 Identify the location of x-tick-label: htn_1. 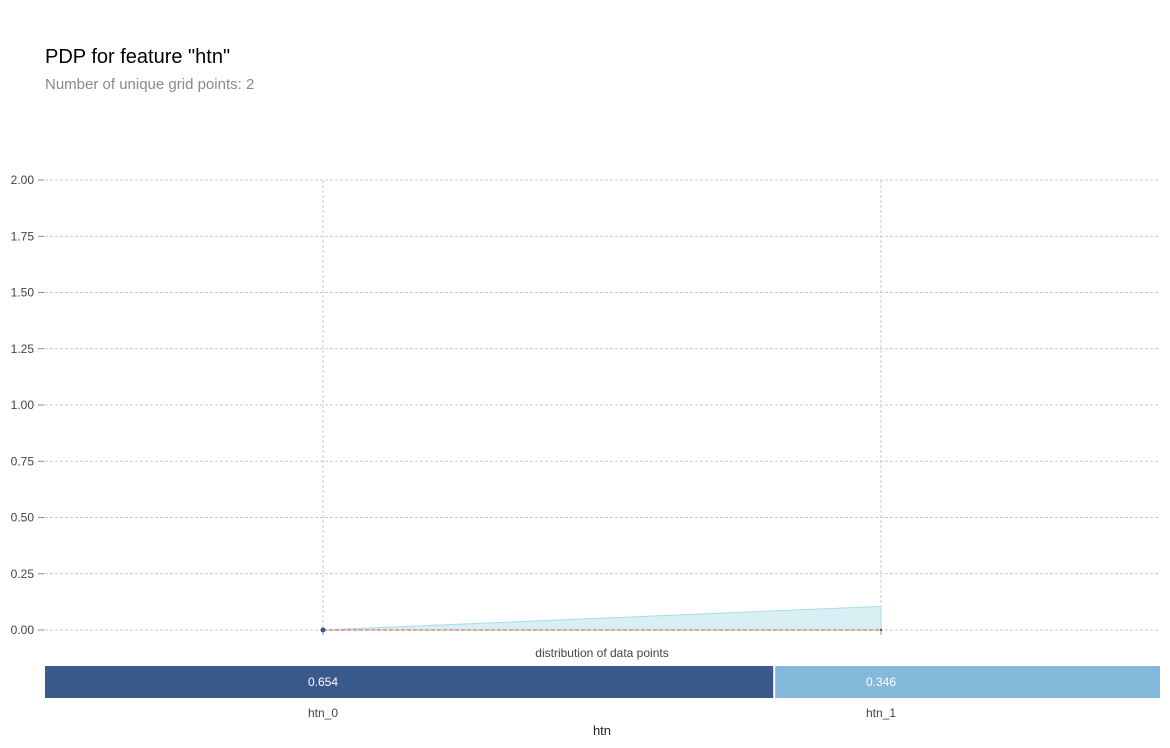
(881, 713).